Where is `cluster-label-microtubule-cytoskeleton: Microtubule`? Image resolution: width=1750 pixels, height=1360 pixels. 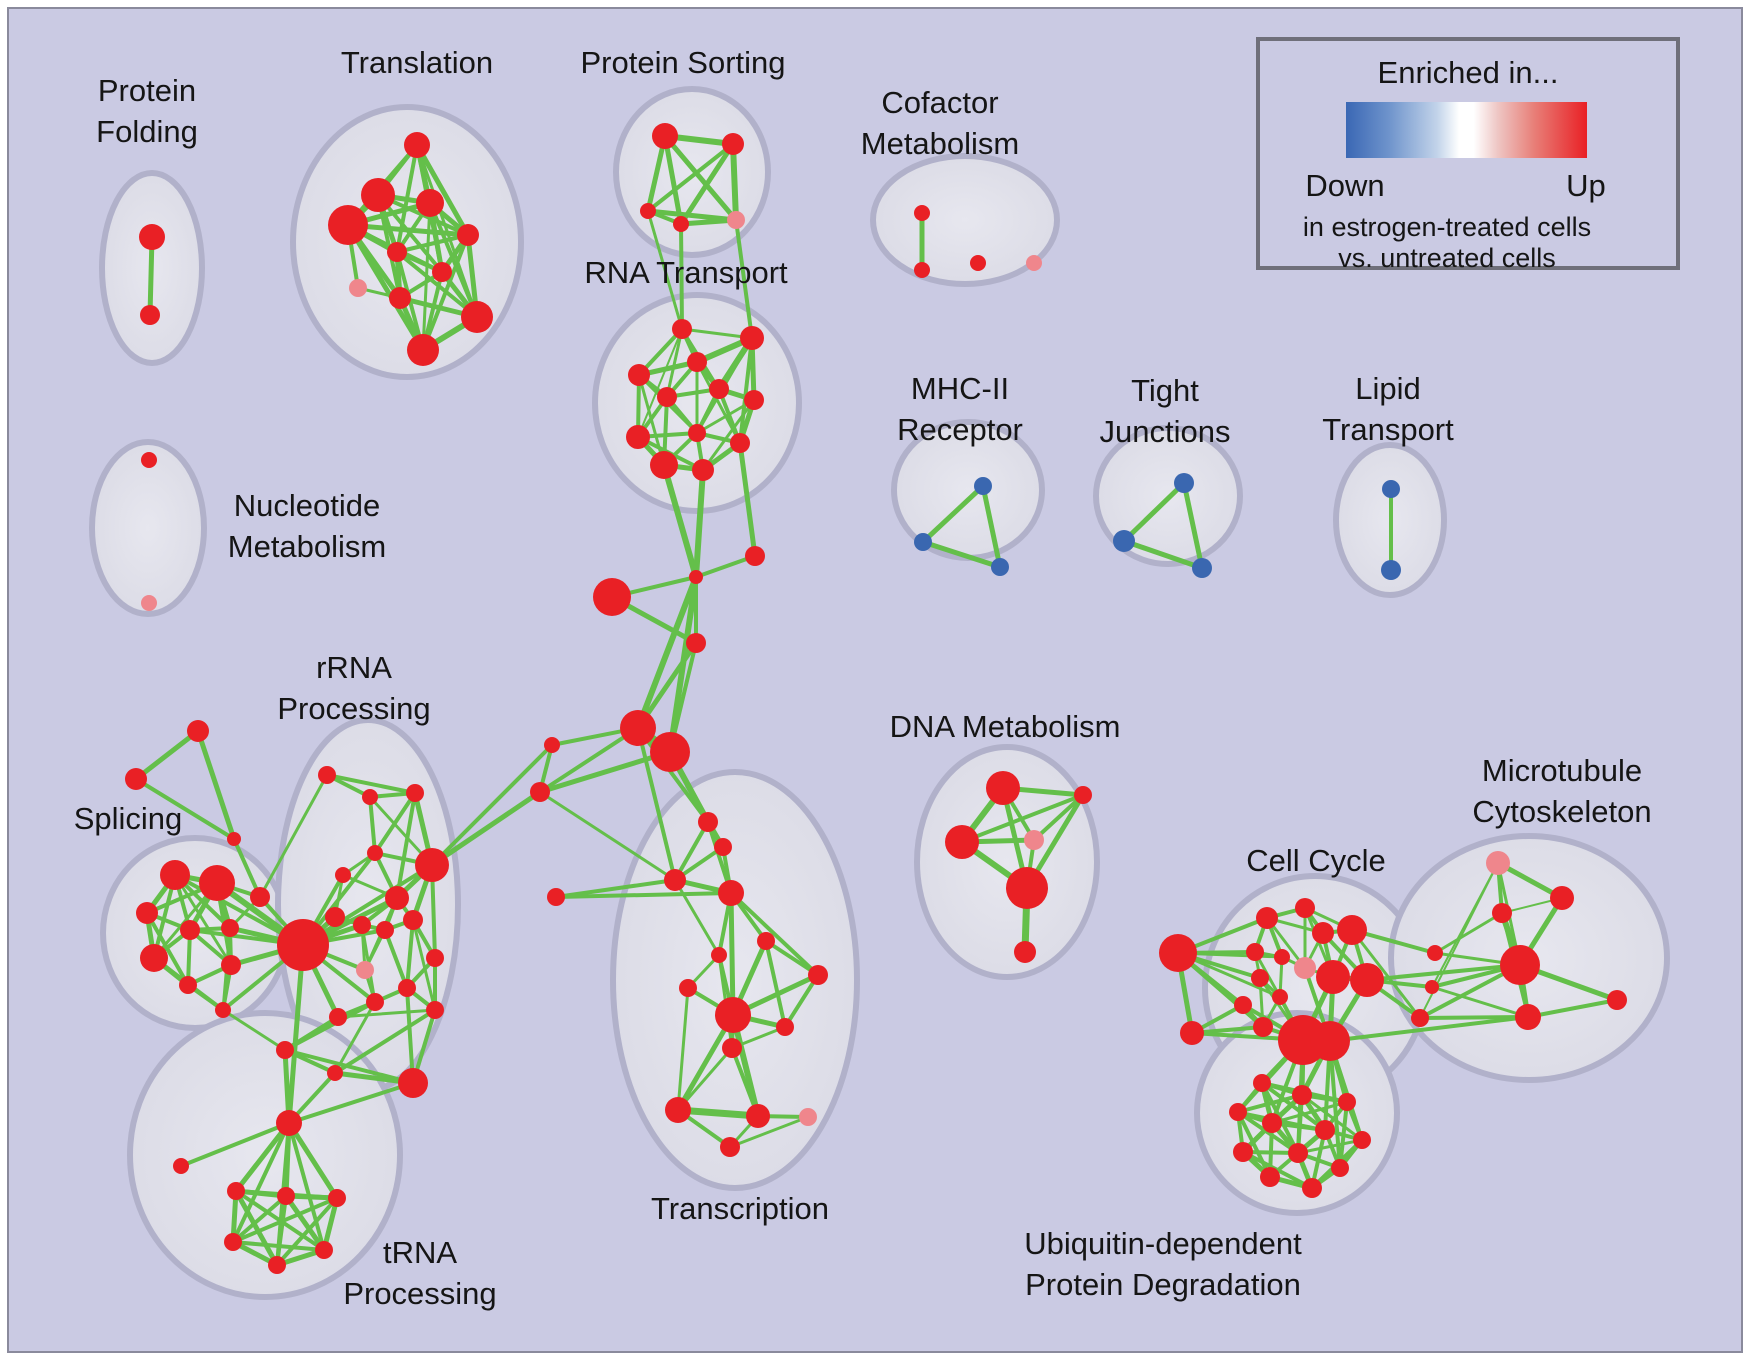 cluster-label-microtubule-cytoskeleton: Microtubule is located at coordinates (1562, 770).